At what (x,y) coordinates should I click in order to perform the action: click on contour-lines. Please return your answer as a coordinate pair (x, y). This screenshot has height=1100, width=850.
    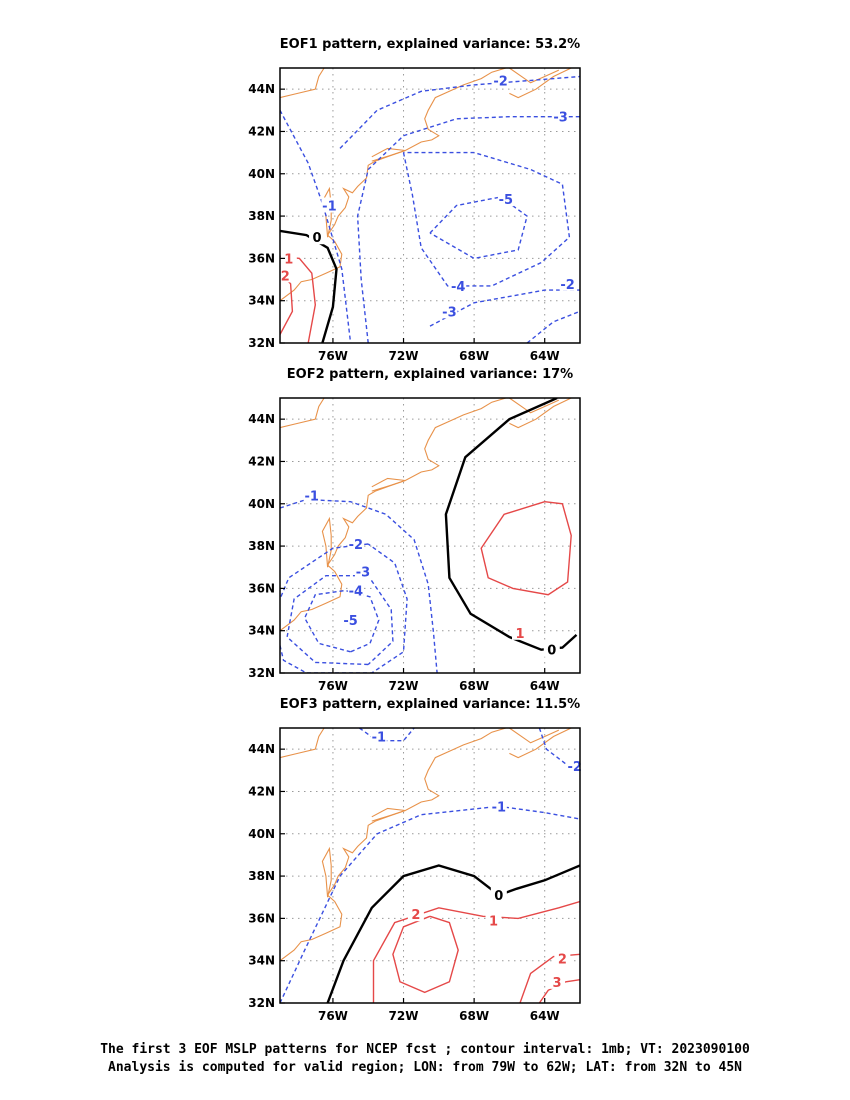
    Looking at the image, I should click on (430, 865).